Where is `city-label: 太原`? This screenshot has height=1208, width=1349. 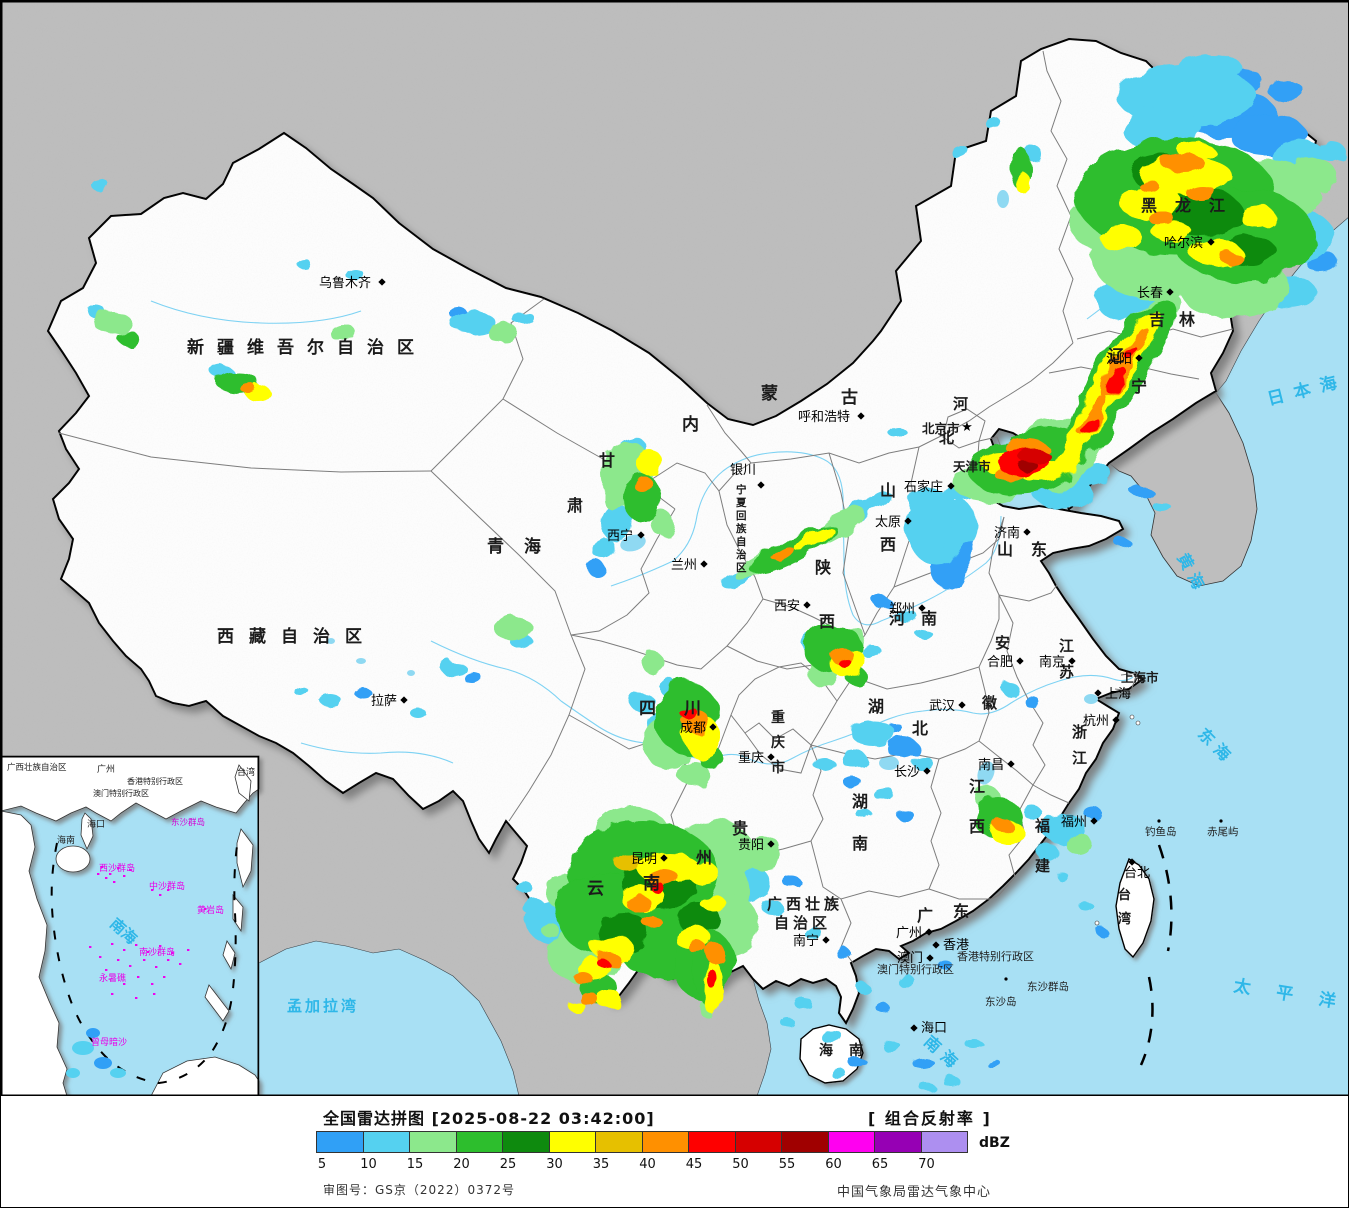 city-label: 太原 is located at coordinates (888, 522).